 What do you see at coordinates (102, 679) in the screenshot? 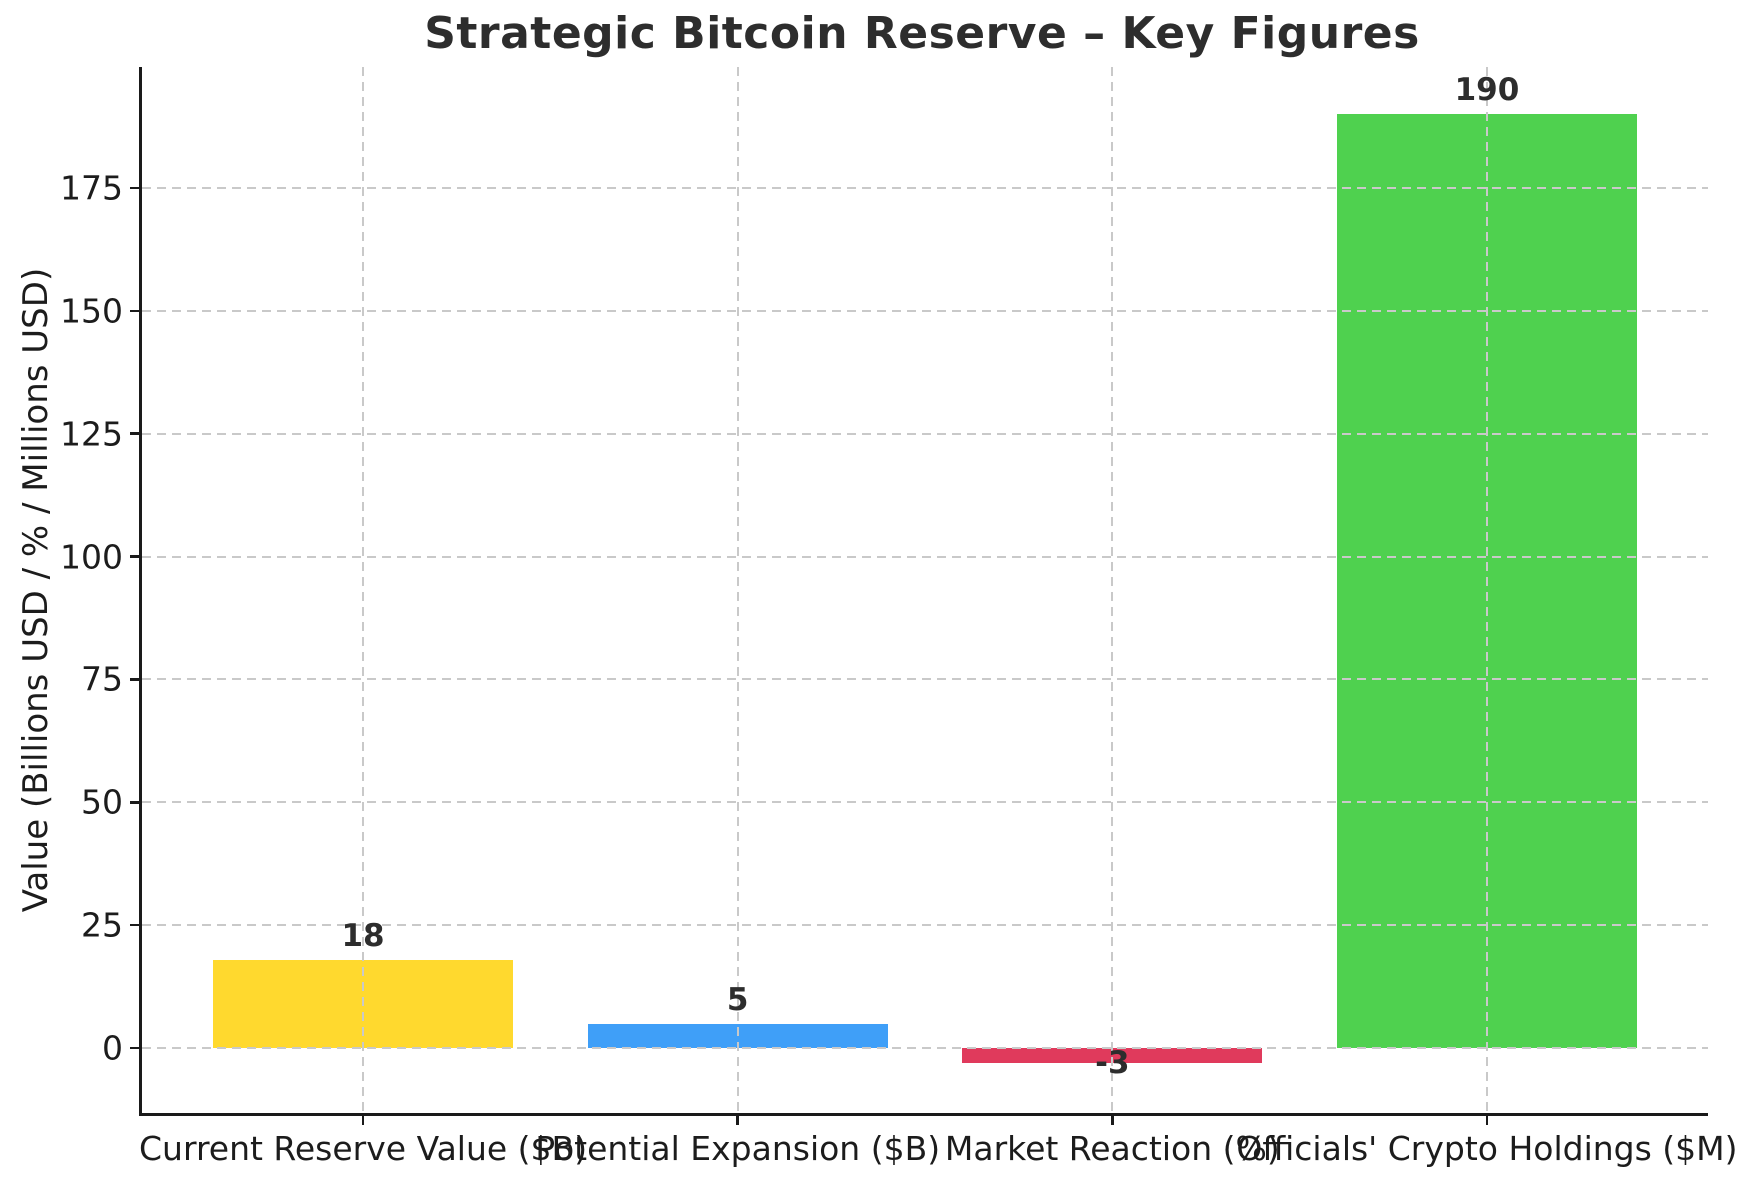
I see `y-tick-label: 75` at bounding box center [102, 679].